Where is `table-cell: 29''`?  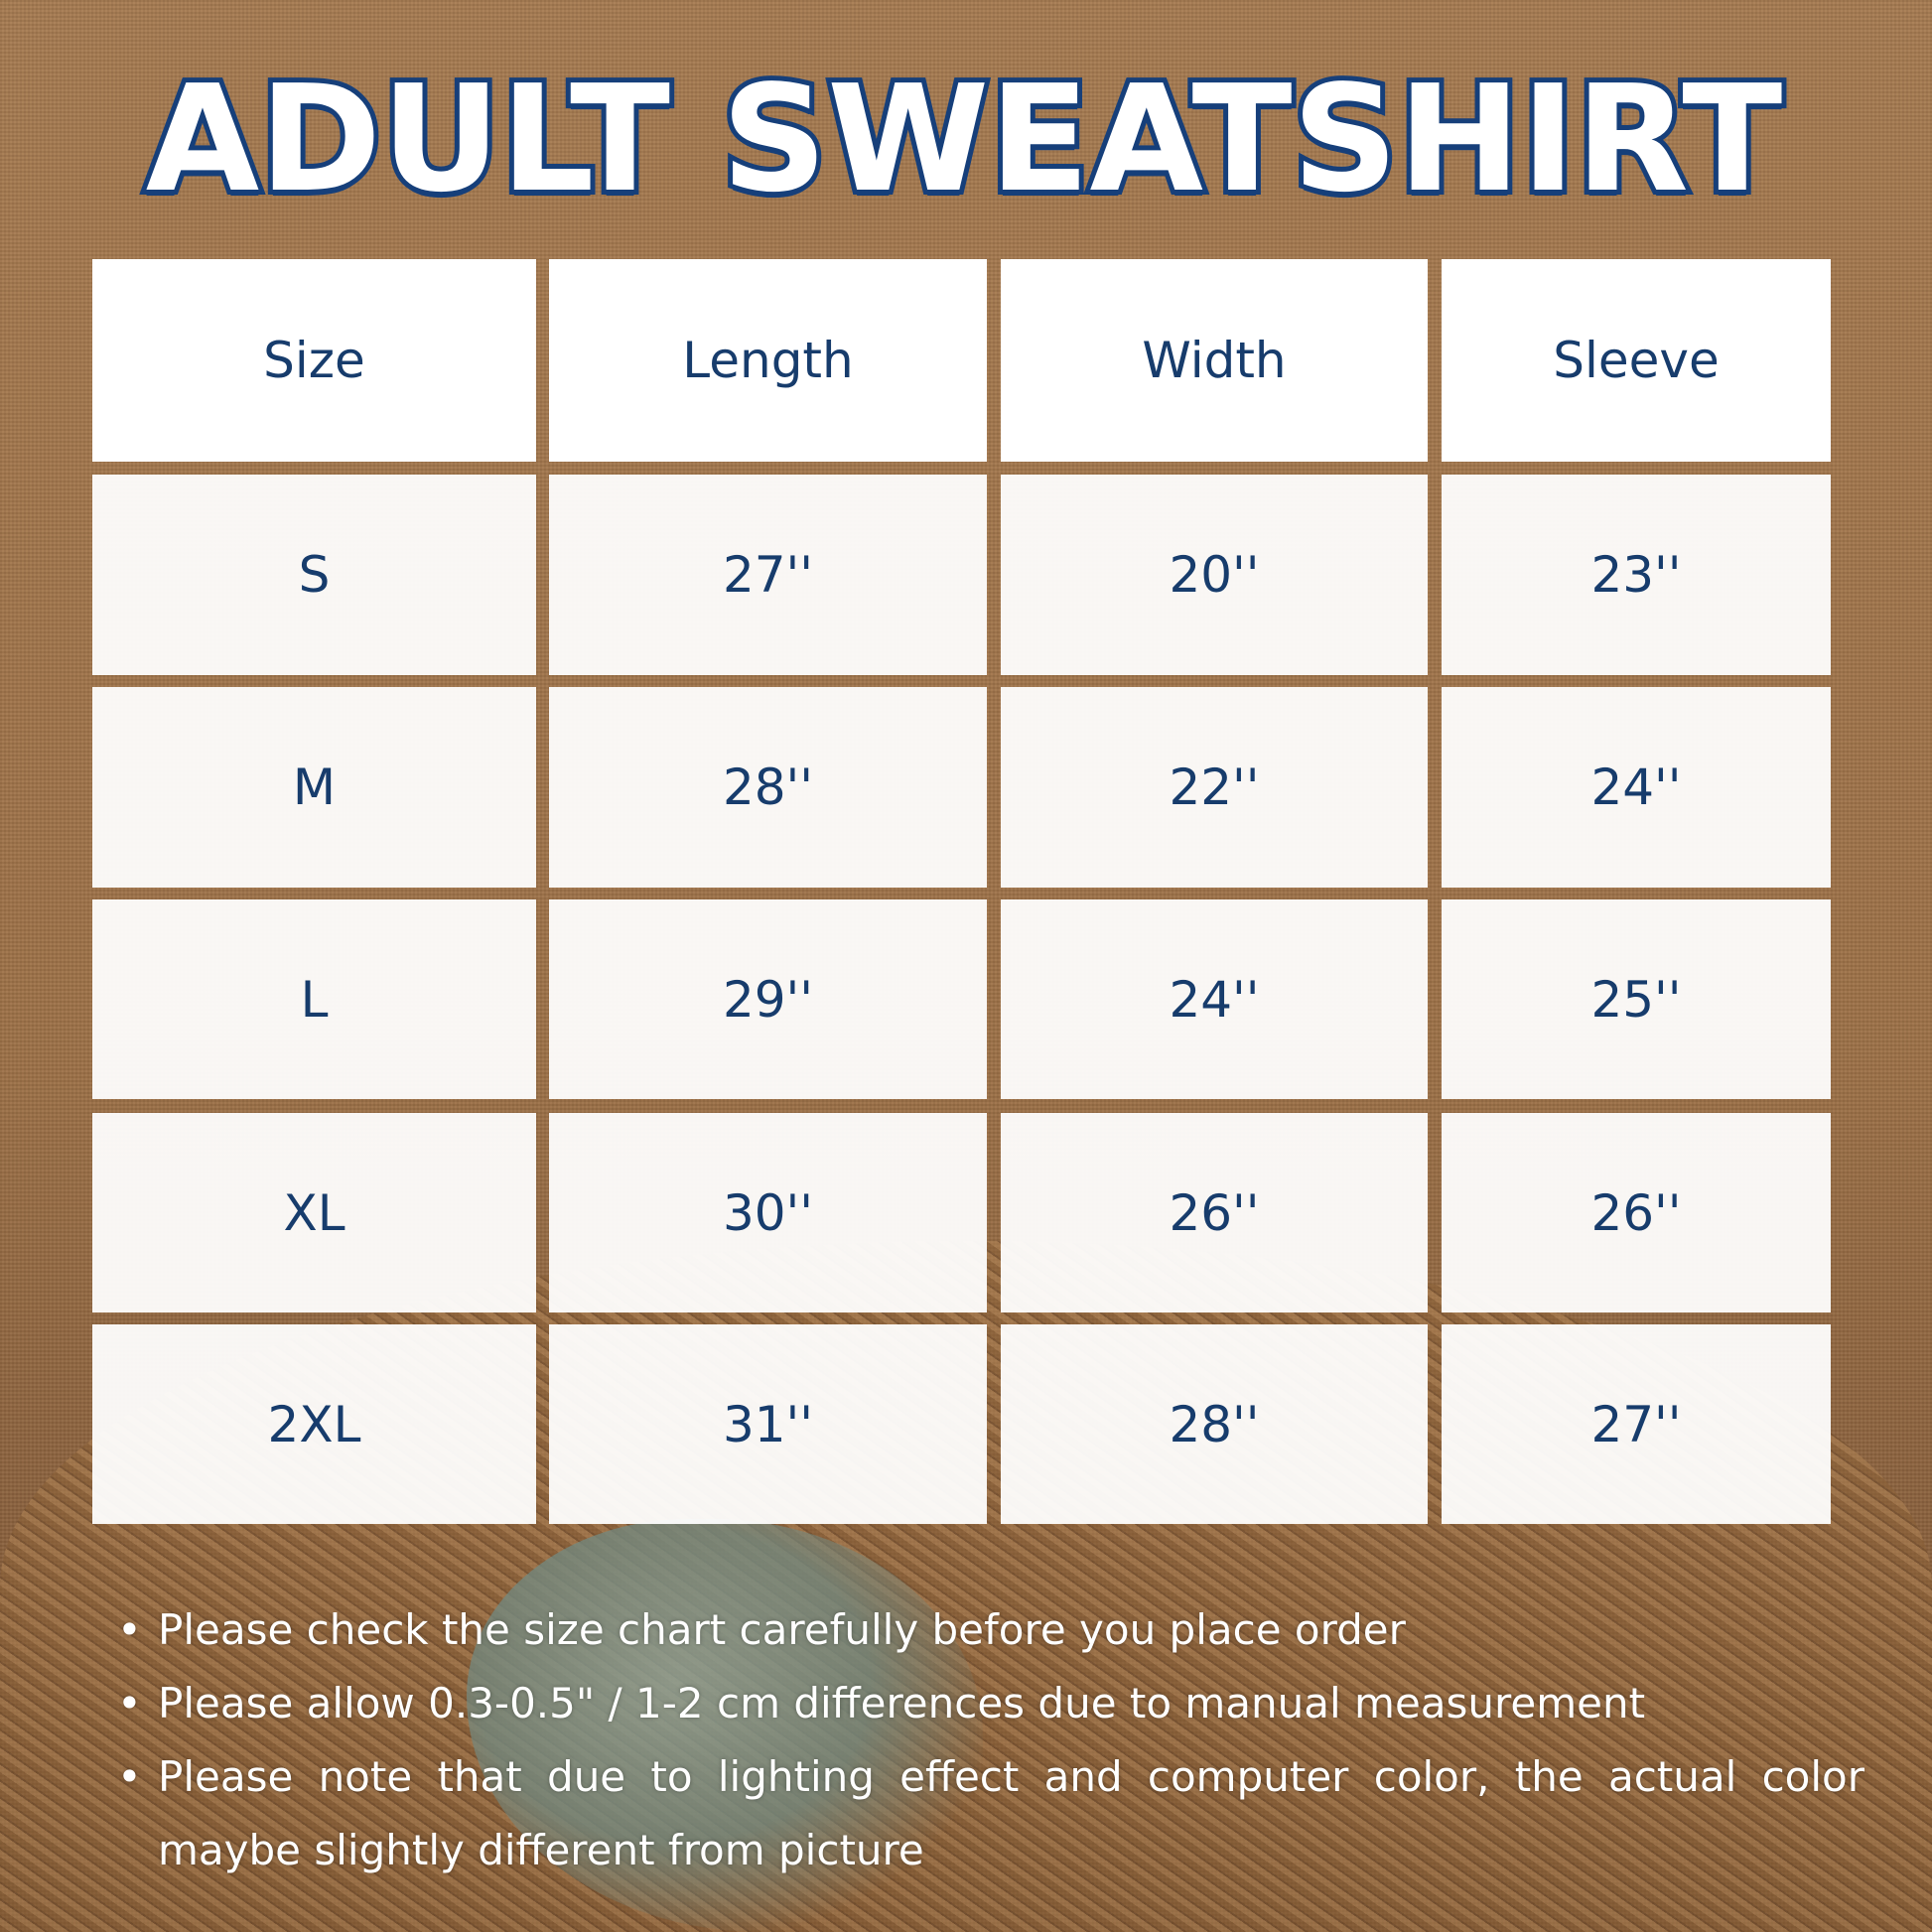
table-cell: 29'' is located at coordinates (768, 999).